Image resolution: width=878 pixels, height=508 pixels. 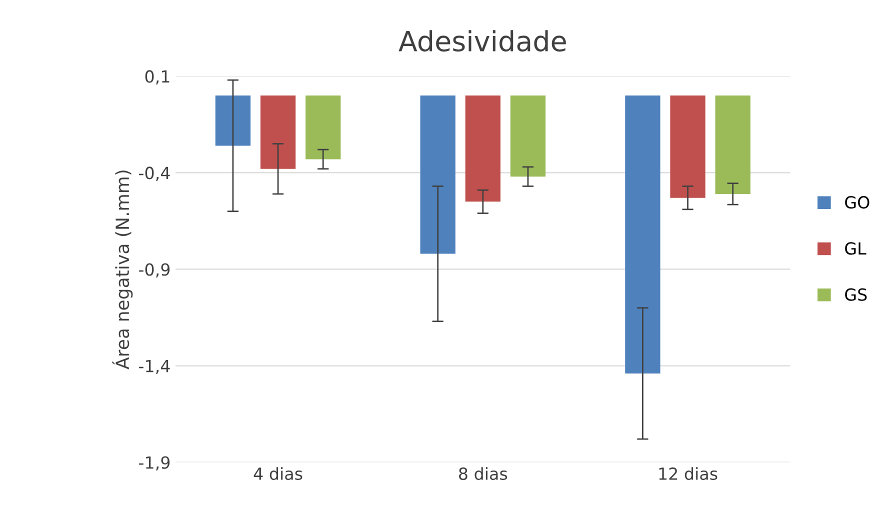 What do you see at coordinates (483, 473) in the screenshot?
I see `x-tick-label: 8 dias` at bounding box center [483, 473].